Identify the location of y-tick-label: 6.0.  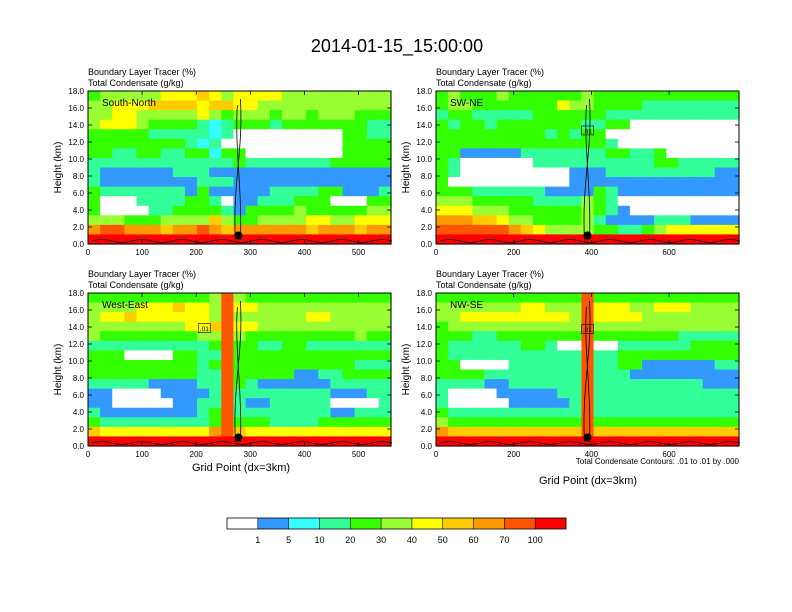
(427, 395).